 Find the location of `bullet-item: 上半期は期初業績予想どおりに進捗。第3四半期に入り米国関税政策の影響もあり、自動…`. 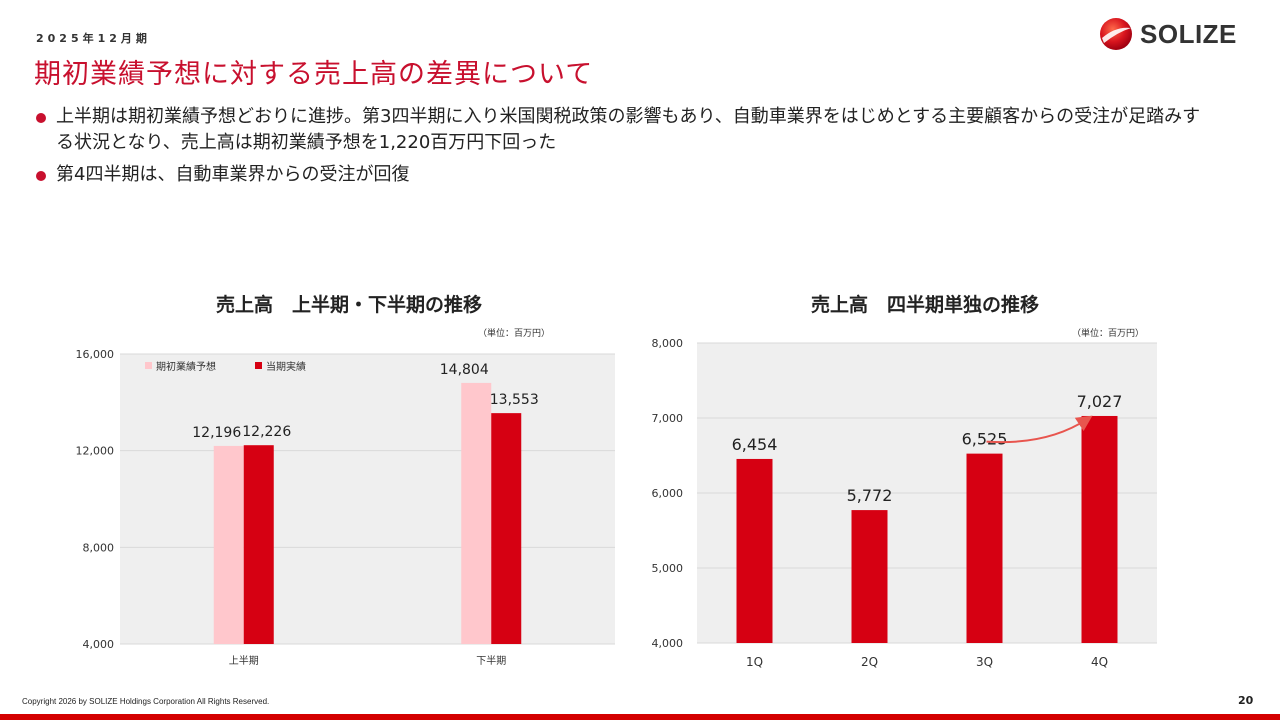

bullet-item: 上半期は期初業績予想どおりに進捗。第3四半期に入り米国関税政策の影響もあり、自動… is located at coordinates (626, 130).